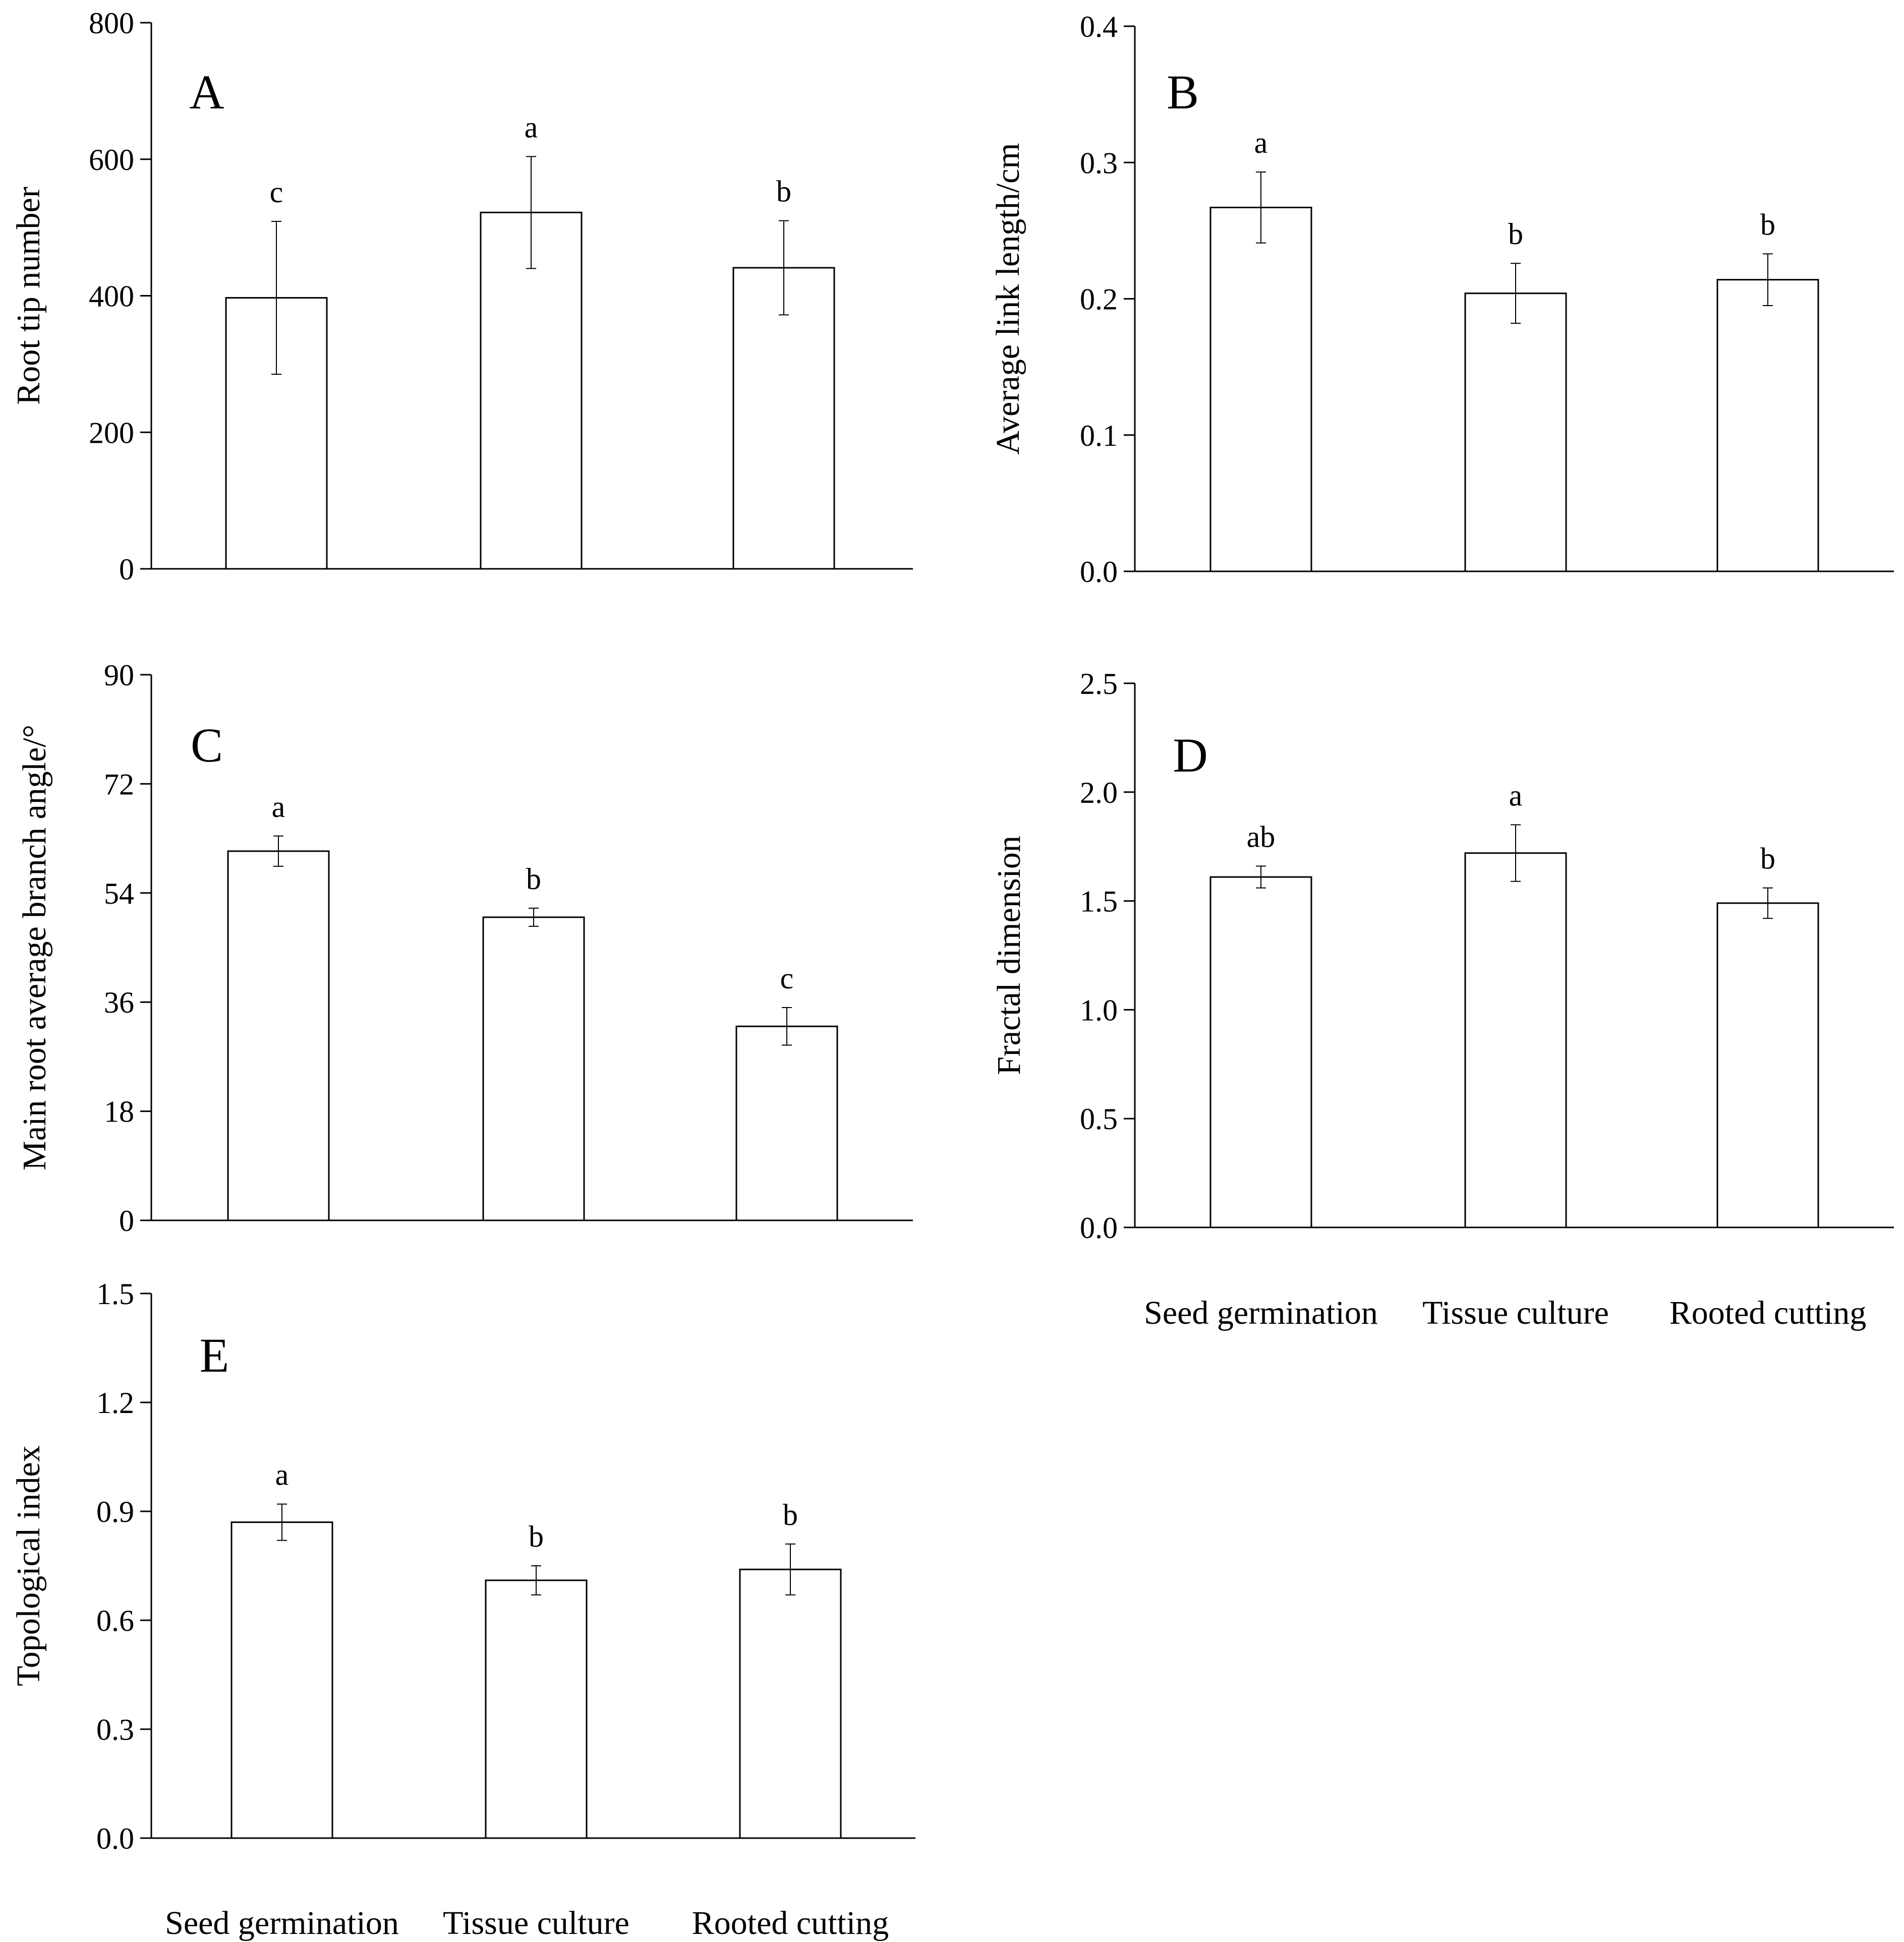  Describe the element at coordinates (119, 676) in the screenshot. I see `y-tick-label: 90` at that location.